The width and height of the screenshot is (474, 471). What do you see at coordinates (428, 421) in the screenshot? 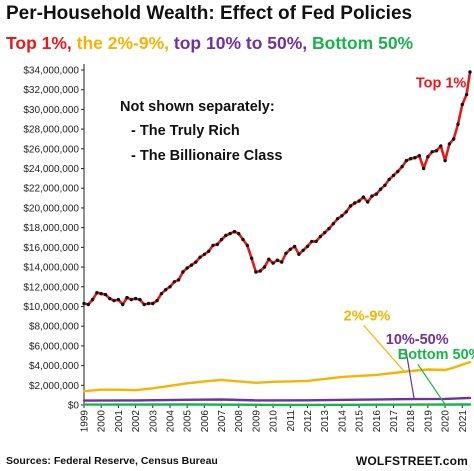
I see `x-tick-label: 2019` at bounding box center [428, 421].